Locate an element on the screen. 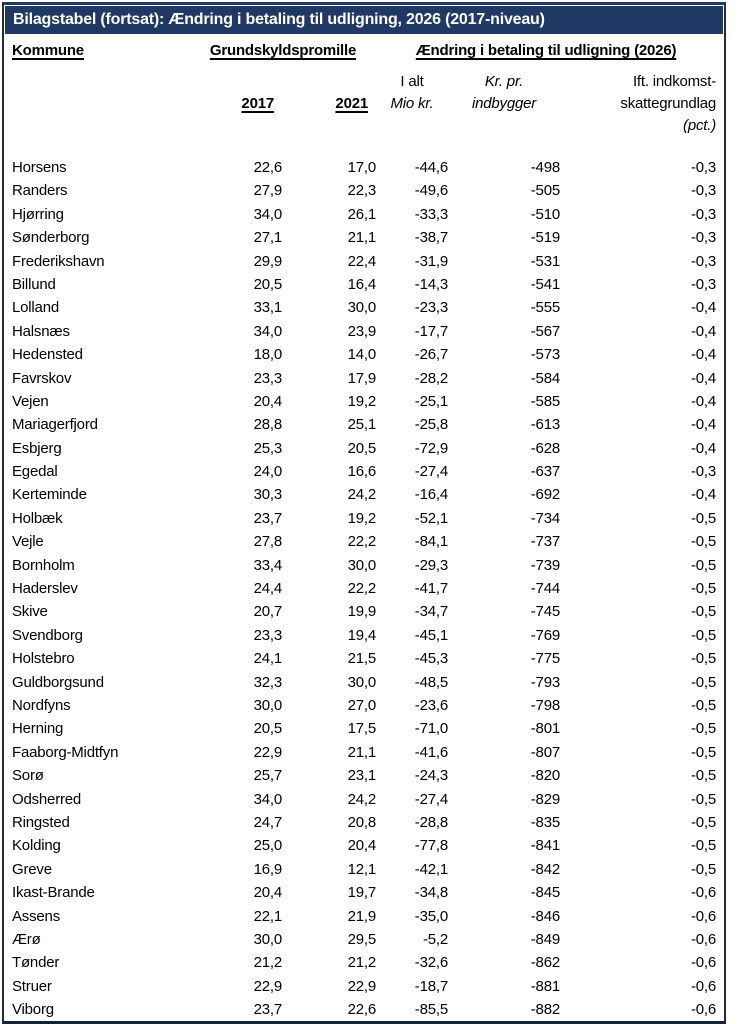  table-row: Holbæk 23,7 19,2 -52,1 -734 -0,5 is located at coordinates (364, 518).